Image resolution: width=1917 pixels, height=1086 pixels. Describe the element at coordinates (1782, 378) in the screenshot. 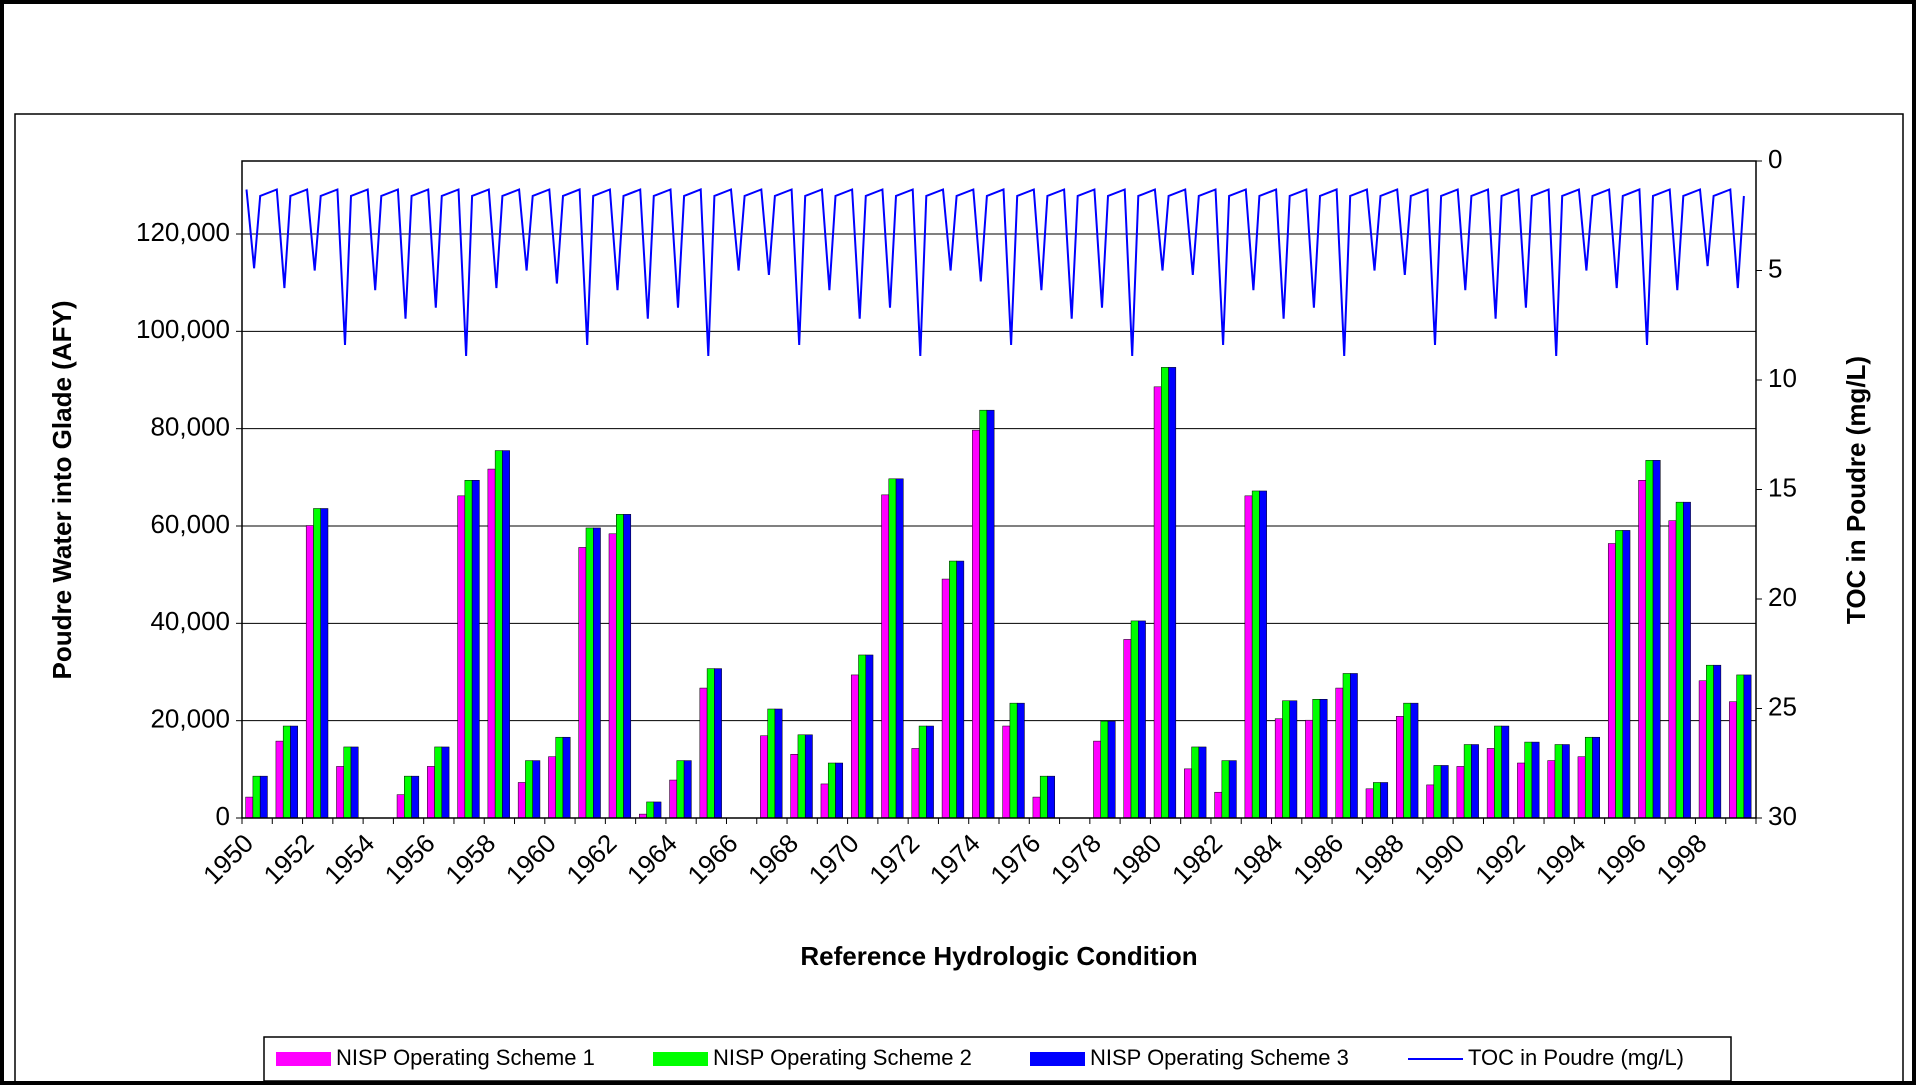

I see `y2-tick-label: 10` at that location.